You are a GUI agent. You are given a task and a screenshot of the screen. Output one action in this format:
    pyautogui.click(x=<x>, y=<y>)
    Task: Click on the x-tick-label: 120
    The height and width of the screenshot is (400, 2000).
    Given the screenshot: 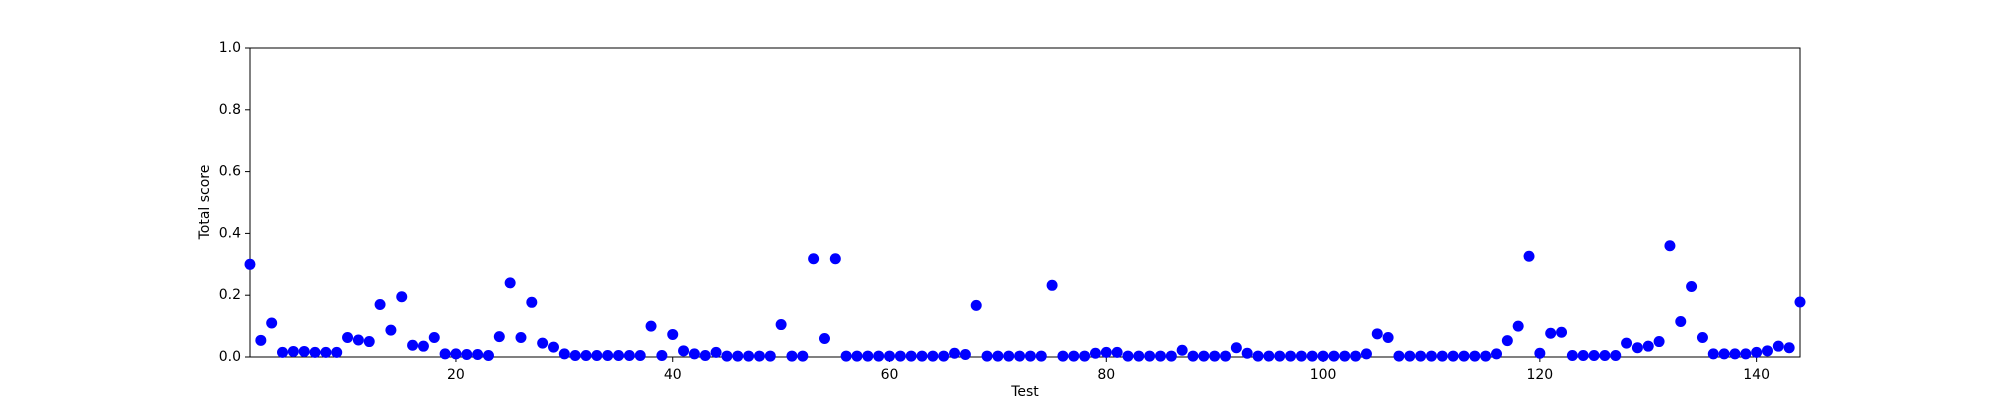 What is the action you would take?
    pyautogui.click(x=1539, y=375)
    